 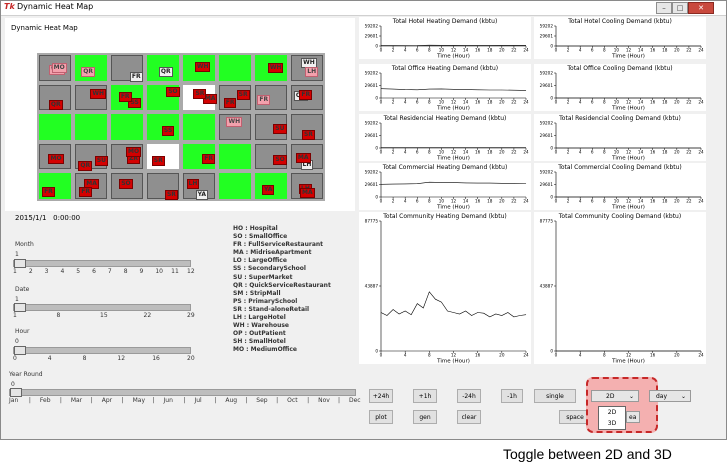 What do you see at coordinates (555, 396) in the screenshot?
I see `single-mode-button: single` at bounding box center [555, 396].